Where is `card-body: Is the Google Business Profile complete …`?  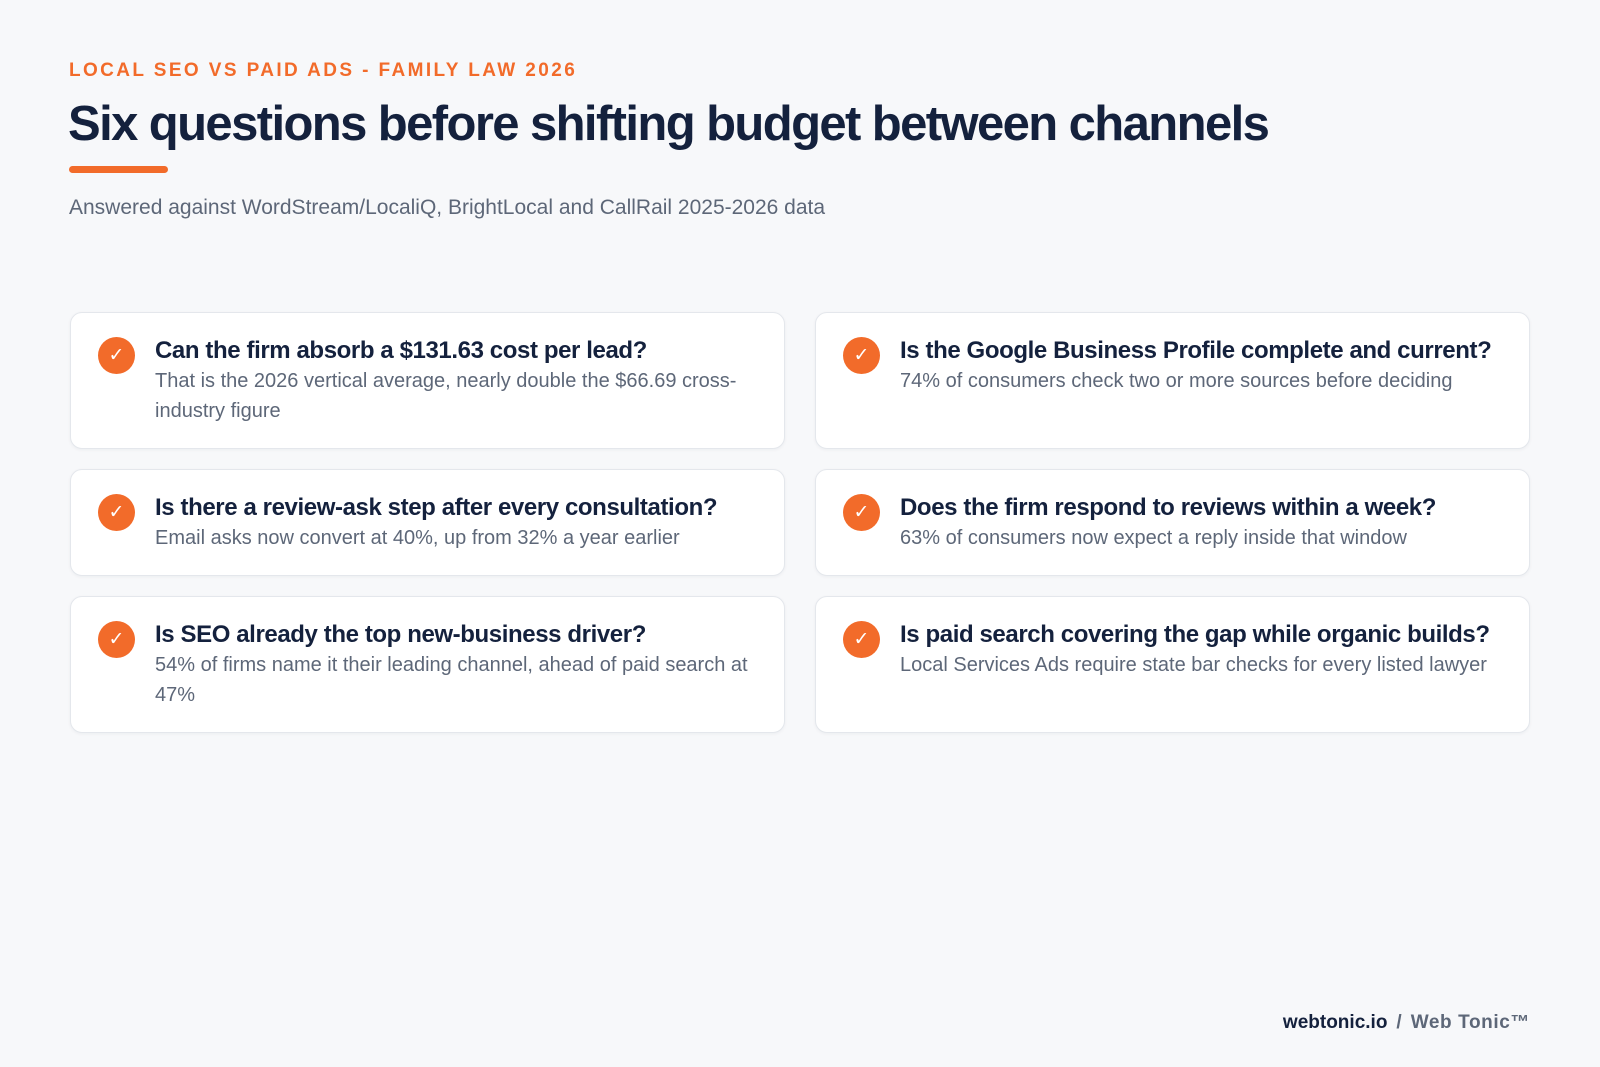 card-body: Is the Google Business Profile complete … is located at coordinates (1201, 366).